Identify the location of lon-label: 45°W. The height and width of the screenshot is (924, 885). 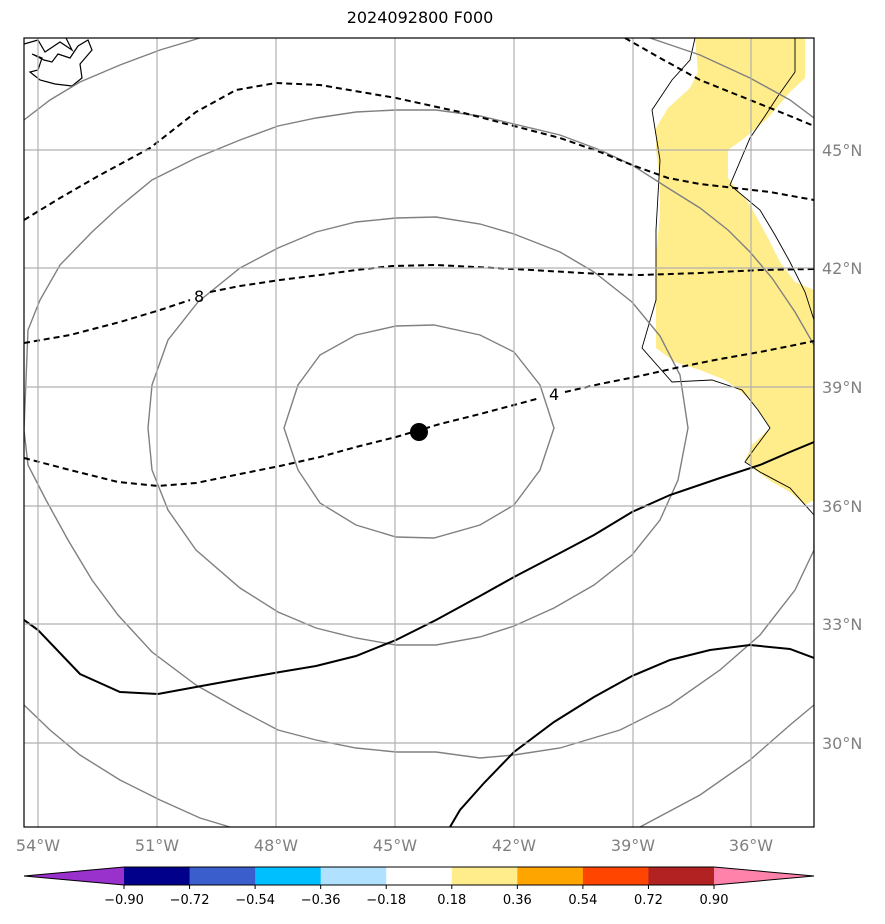
(395, 845).